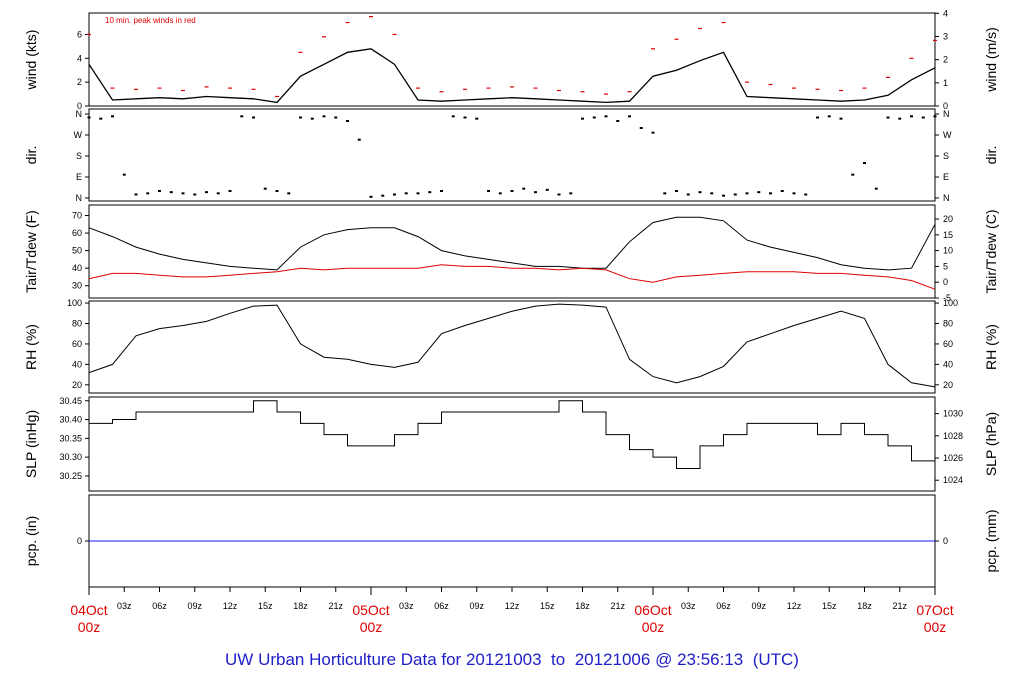  Describe the element at coordinates (948, 235) in the screenshot. I see `ytick-right-label-temp: 15` at that location.